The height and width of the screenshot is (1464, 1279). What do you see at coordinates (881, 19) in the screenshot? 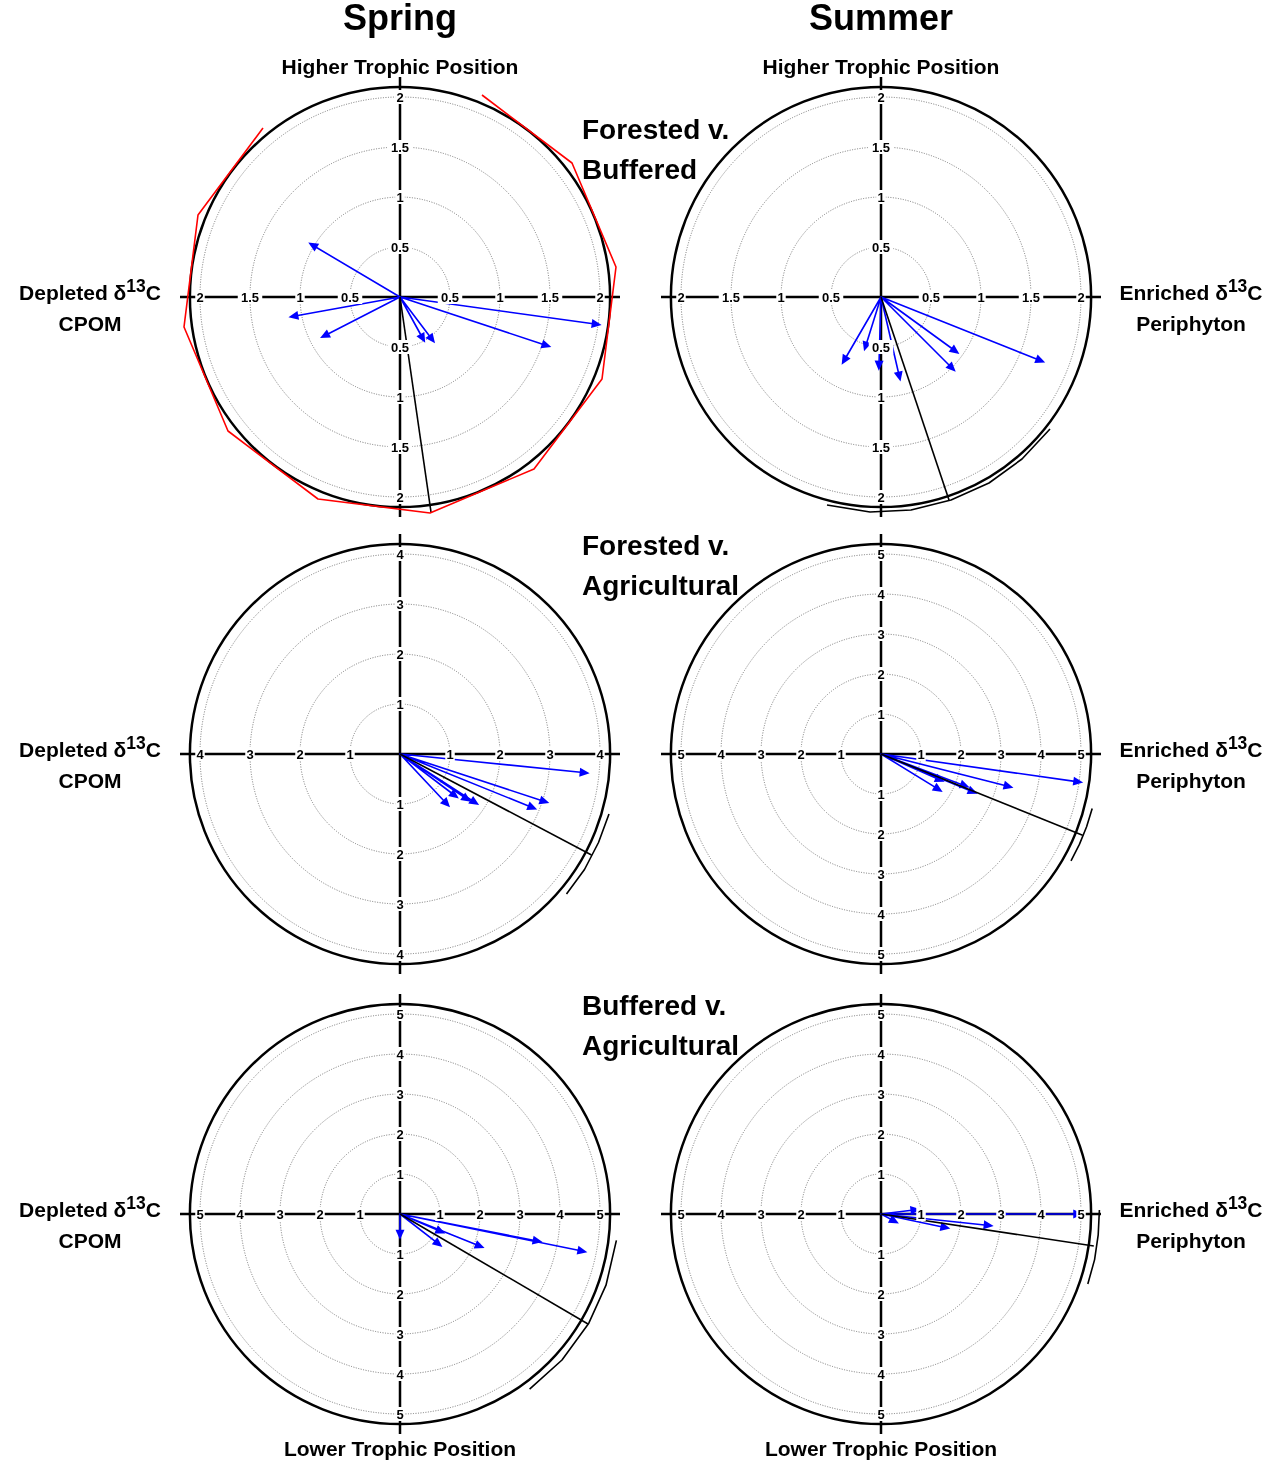
I see `chart-title: Summer` at bounding box center [881, 19].